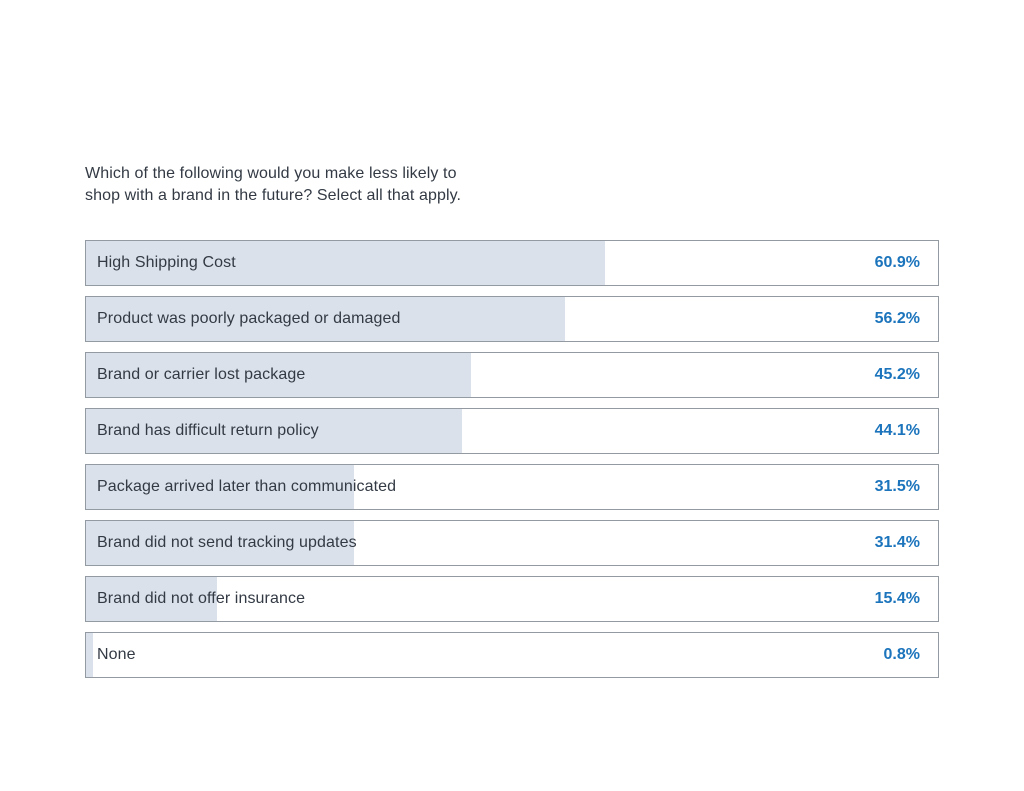 Image resolution: width=1024 pixels, height=791 pixels. What do you see at coordinates (897, 430) in the screenshot?
I see `bar-value: 44.1%` at bounding box center [897, 430].